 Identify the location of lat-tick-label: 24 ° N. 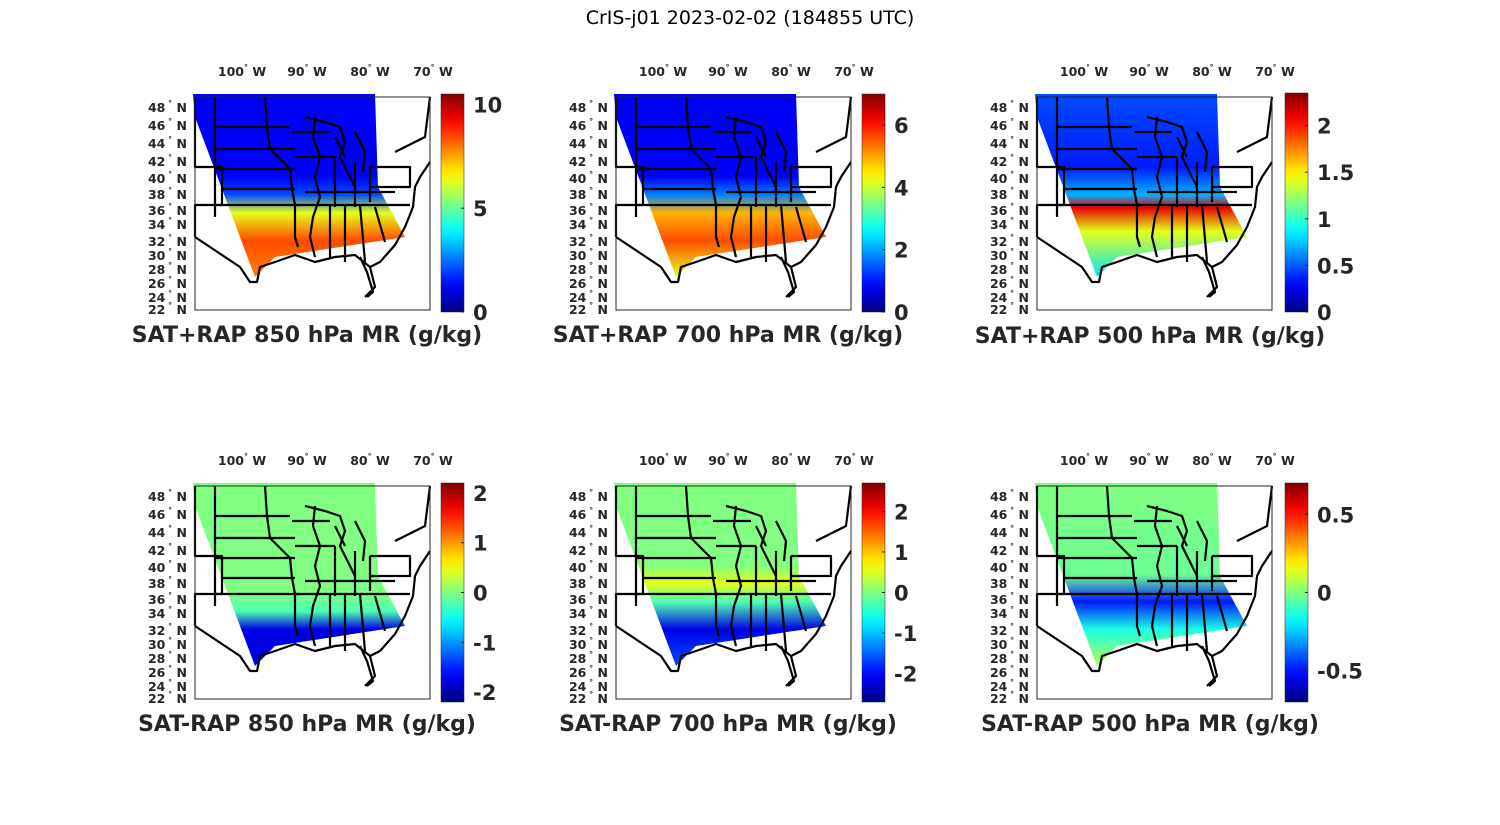
(167, 686).